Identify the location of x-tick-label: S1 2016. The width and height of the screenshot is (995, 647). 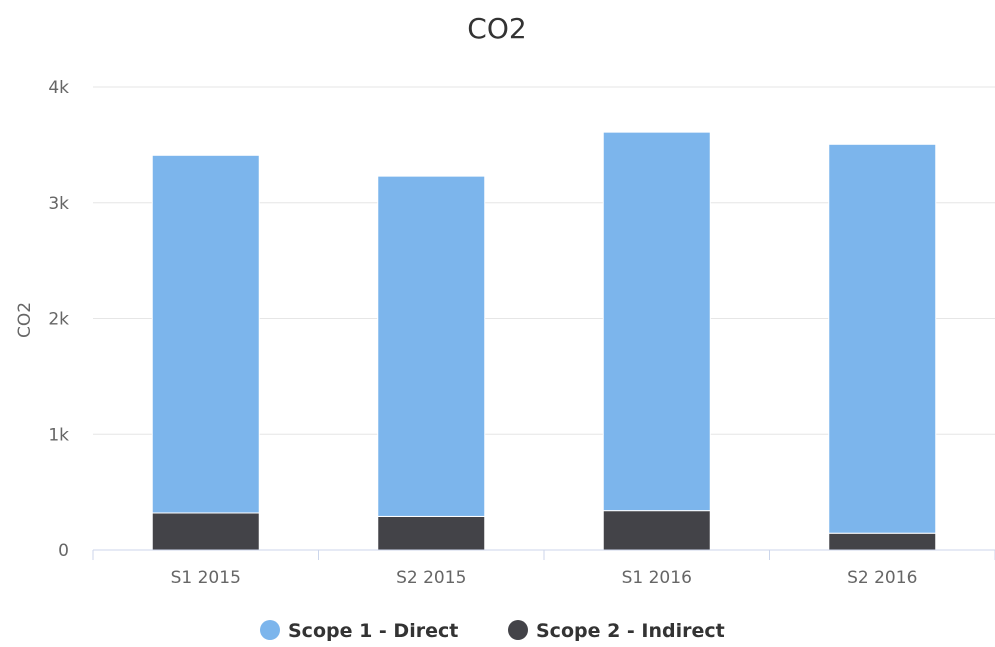
(657, 578).